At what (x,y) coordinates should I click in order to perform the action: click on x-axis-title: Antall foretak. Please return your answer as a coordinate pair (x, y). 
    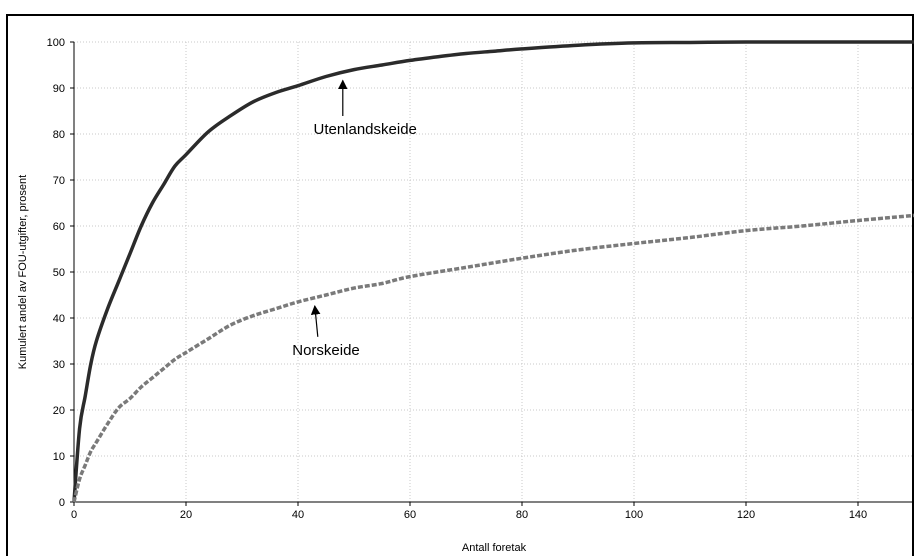
    Looking at the image, I should click on (494, 548).